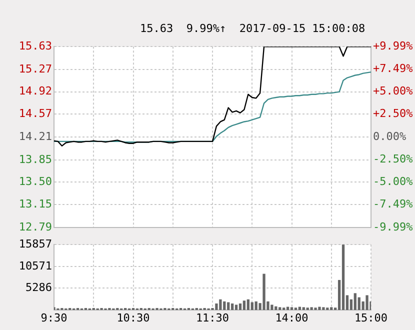 The height and width of the screenshot is (330, 415). I want to click on y2-tick-label: -2.50%, so click(393, 159).